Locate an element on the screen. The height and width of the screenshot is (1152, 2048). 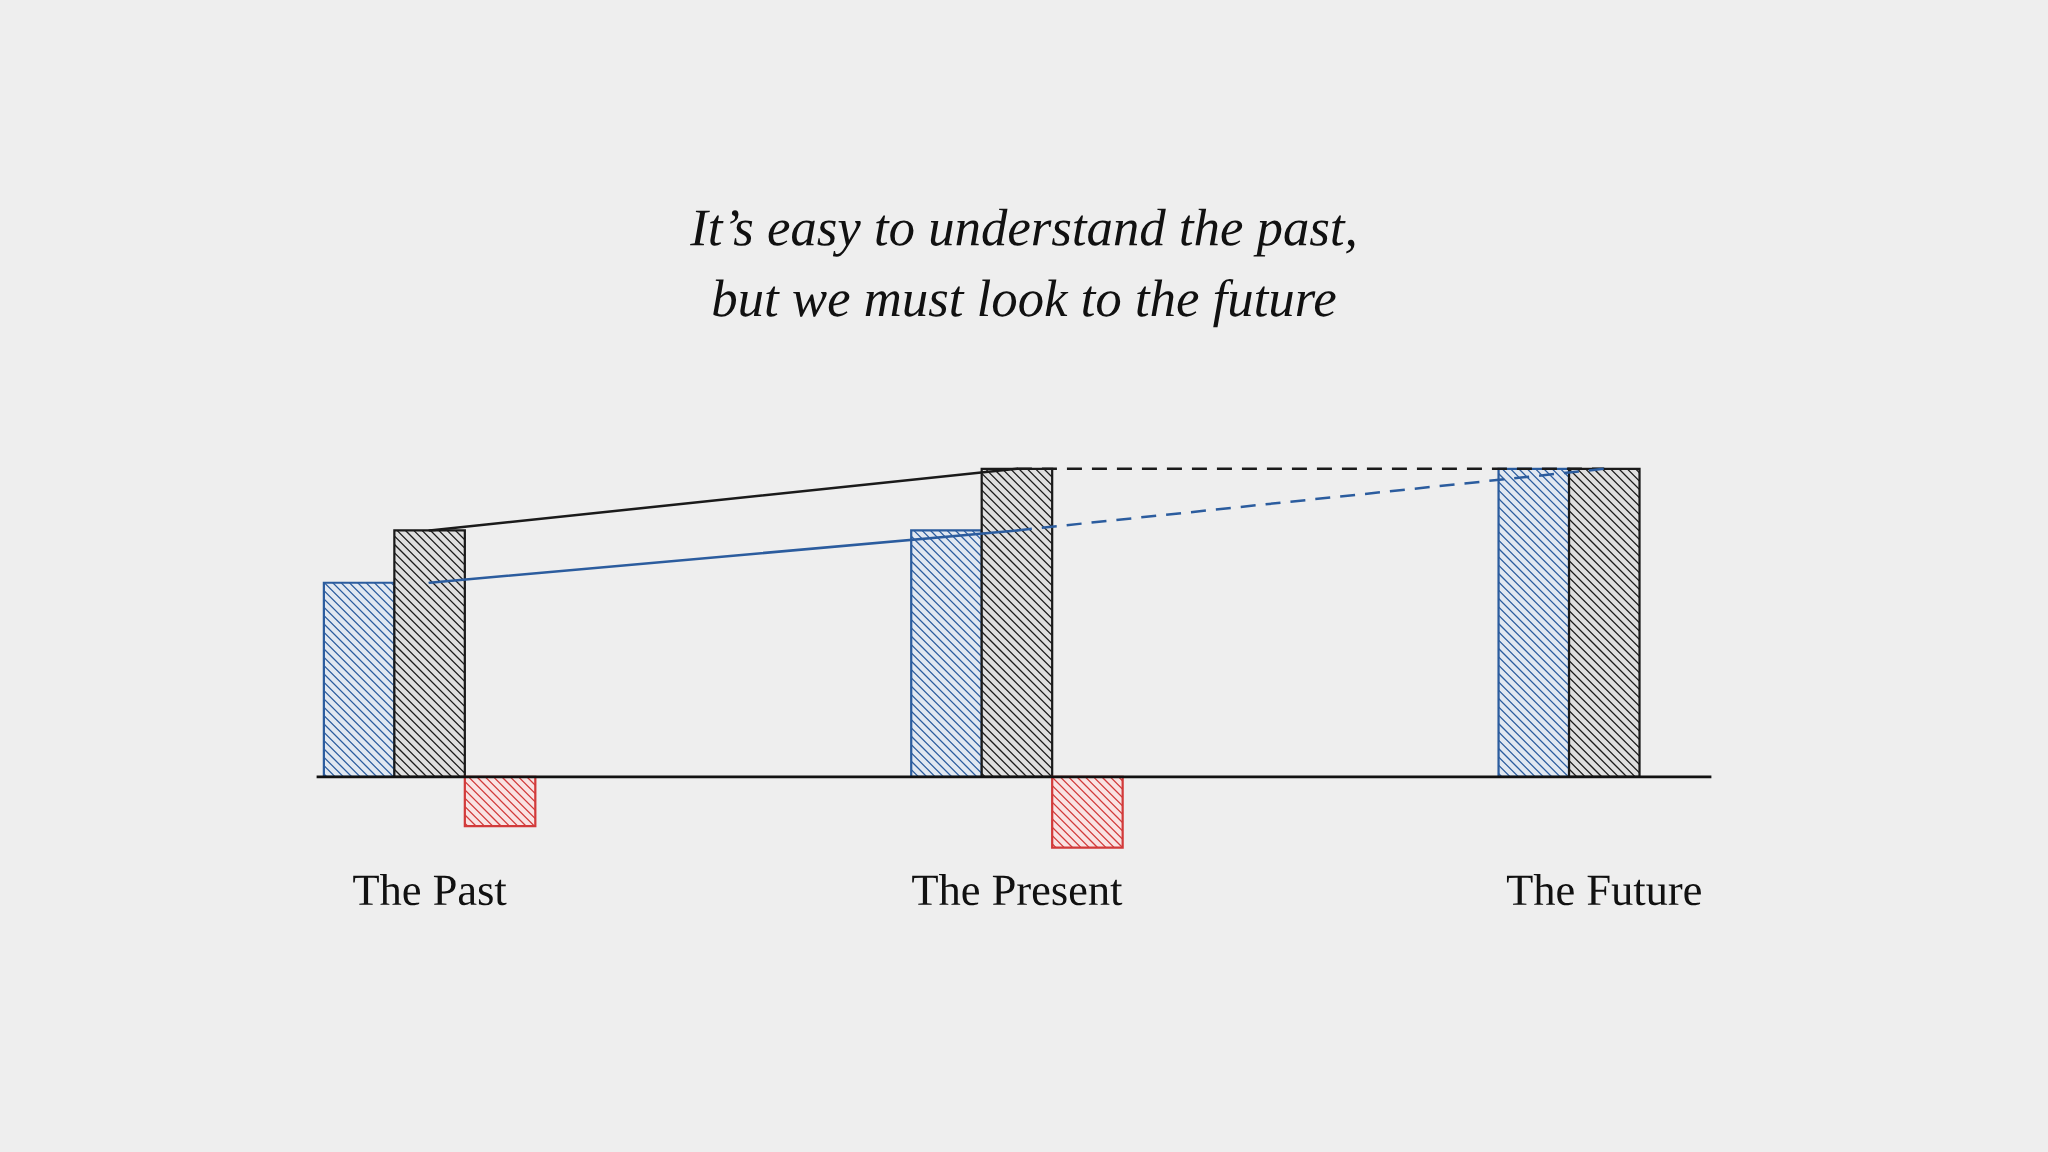
x-tick-label: The Future is located at coordinates (1603, 890).